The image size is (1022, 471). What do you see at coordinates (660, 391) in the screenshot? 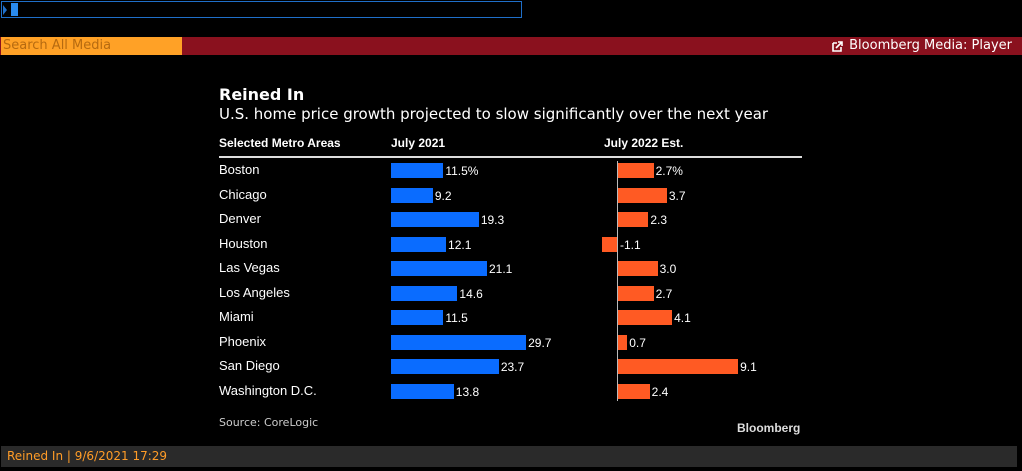
I see `value-label-july-2022-est: 2.4` at bounding box center [660, 391].